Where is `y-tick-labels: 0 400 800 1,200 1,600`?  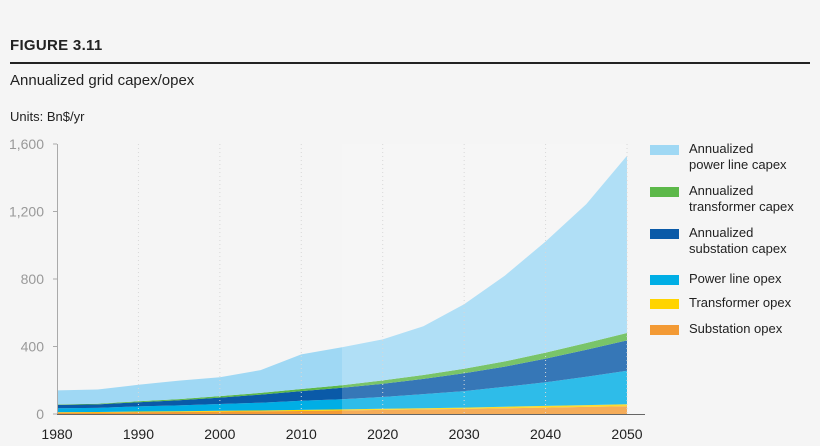 y-tick-labels: 0 400 800 1,200 1,600 is located at coordinates (33, 279).